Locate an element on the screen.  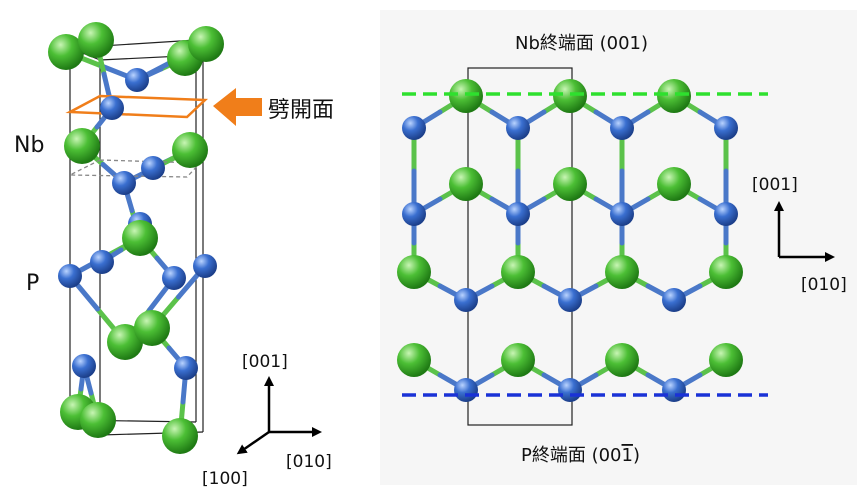
p-atom-label: P is located at coordinates (32, 283).